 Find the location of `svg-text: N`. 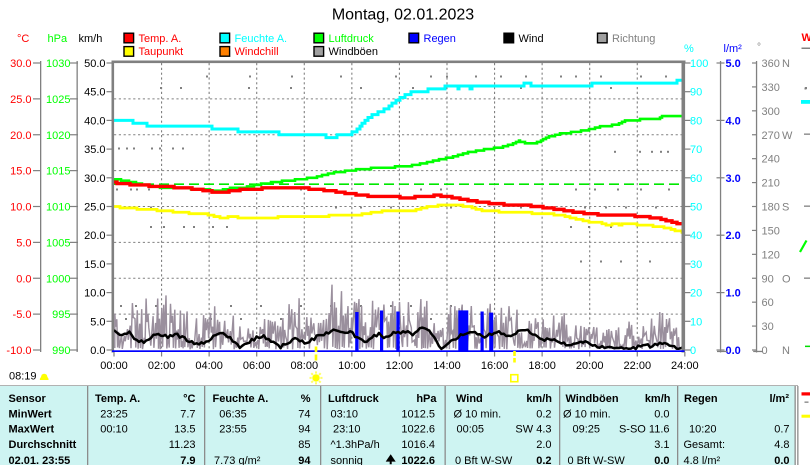

svg-text: N is located at coordinates (786, 64).